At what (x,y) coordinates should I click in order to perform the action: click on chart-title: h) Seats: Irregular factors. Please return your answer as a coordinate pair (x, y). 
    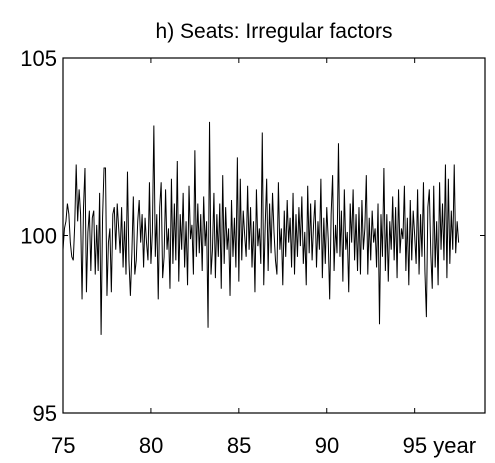
    Looking at the image, I should click on (274, 31).